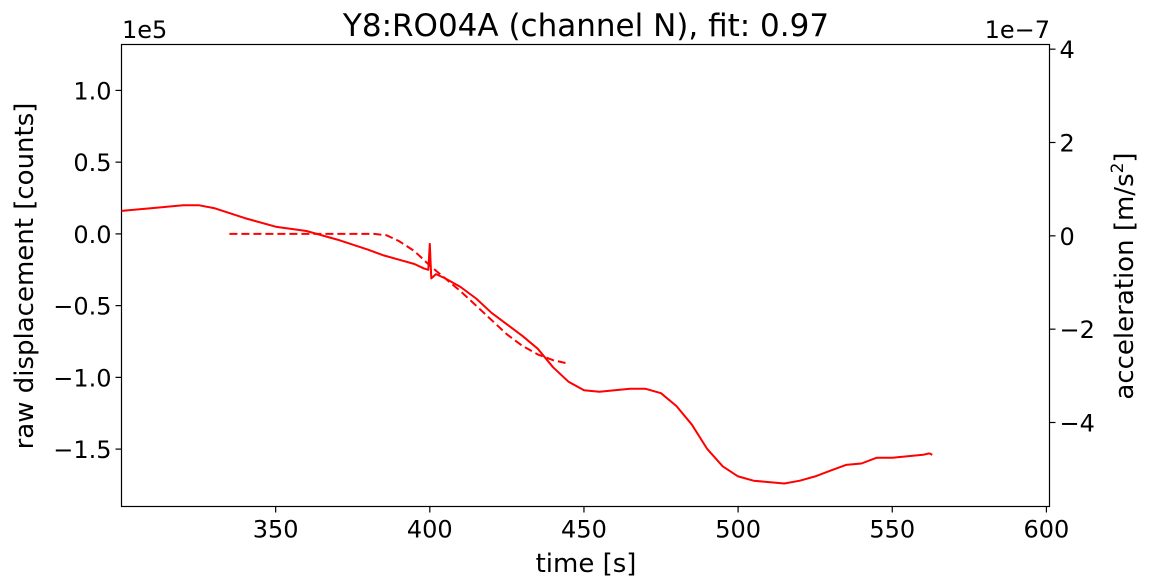  I want to click on right-y-axis-label: acceleration [m/s2], so click(1124, 275).